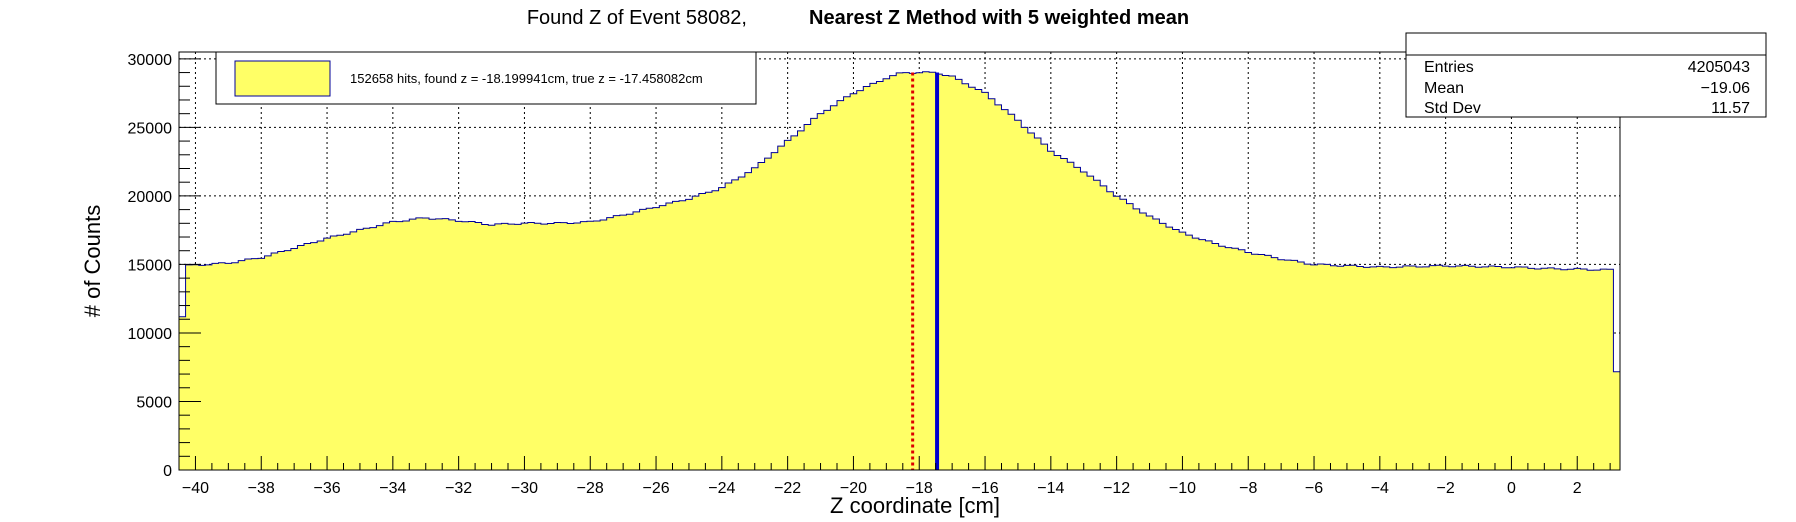 The width and height of the screenshot is (1796, 522). What do you see at coordinates (392, 488) in the screenshot?
I see `x-tick-label: −34` at bounding box center [392, 488].